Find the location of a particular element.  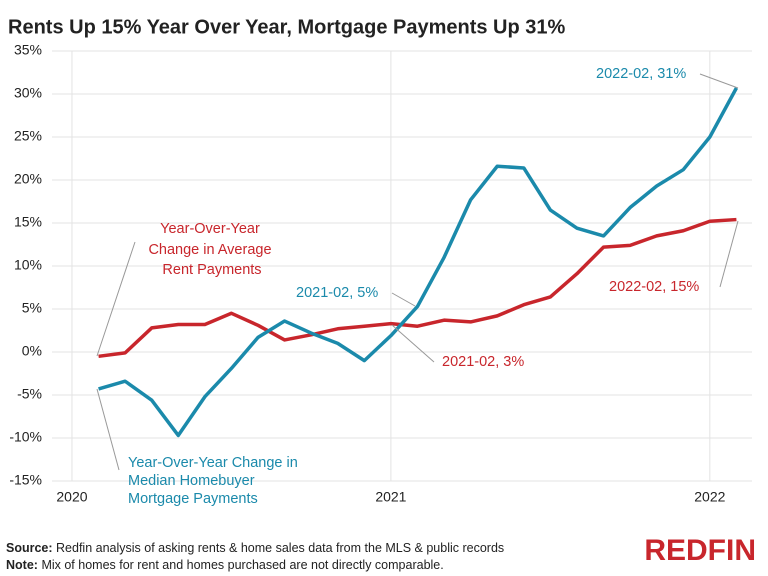

annotation: 2021-02, 3% is located at coordinates (483, 362).